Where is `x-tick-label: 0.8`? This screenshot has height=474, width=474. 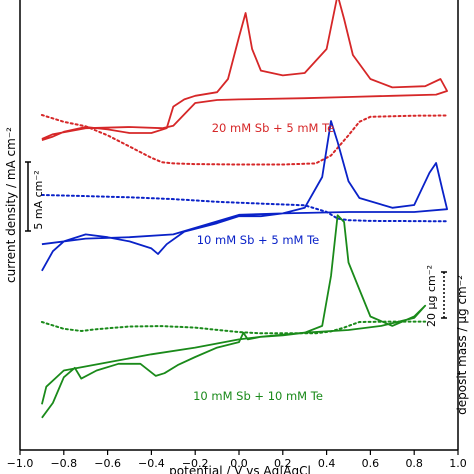 x-tick-label: 0.8 is located at coordinates (414, 463).